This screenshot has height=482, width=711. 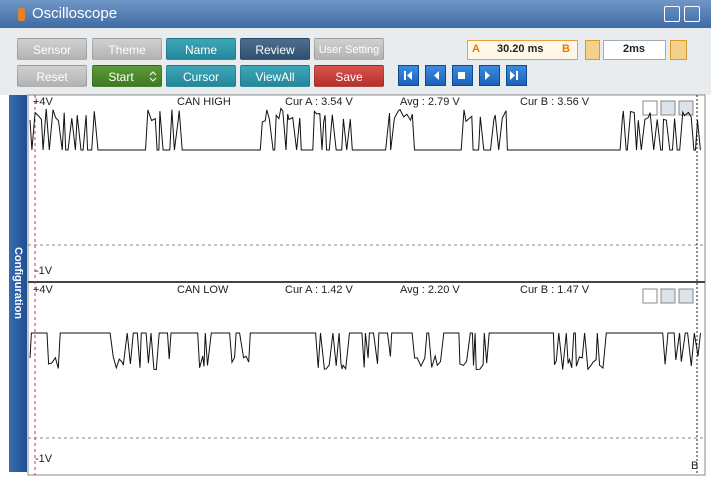 I want to click on time-div: 2ms, so click(x=634, y=49).